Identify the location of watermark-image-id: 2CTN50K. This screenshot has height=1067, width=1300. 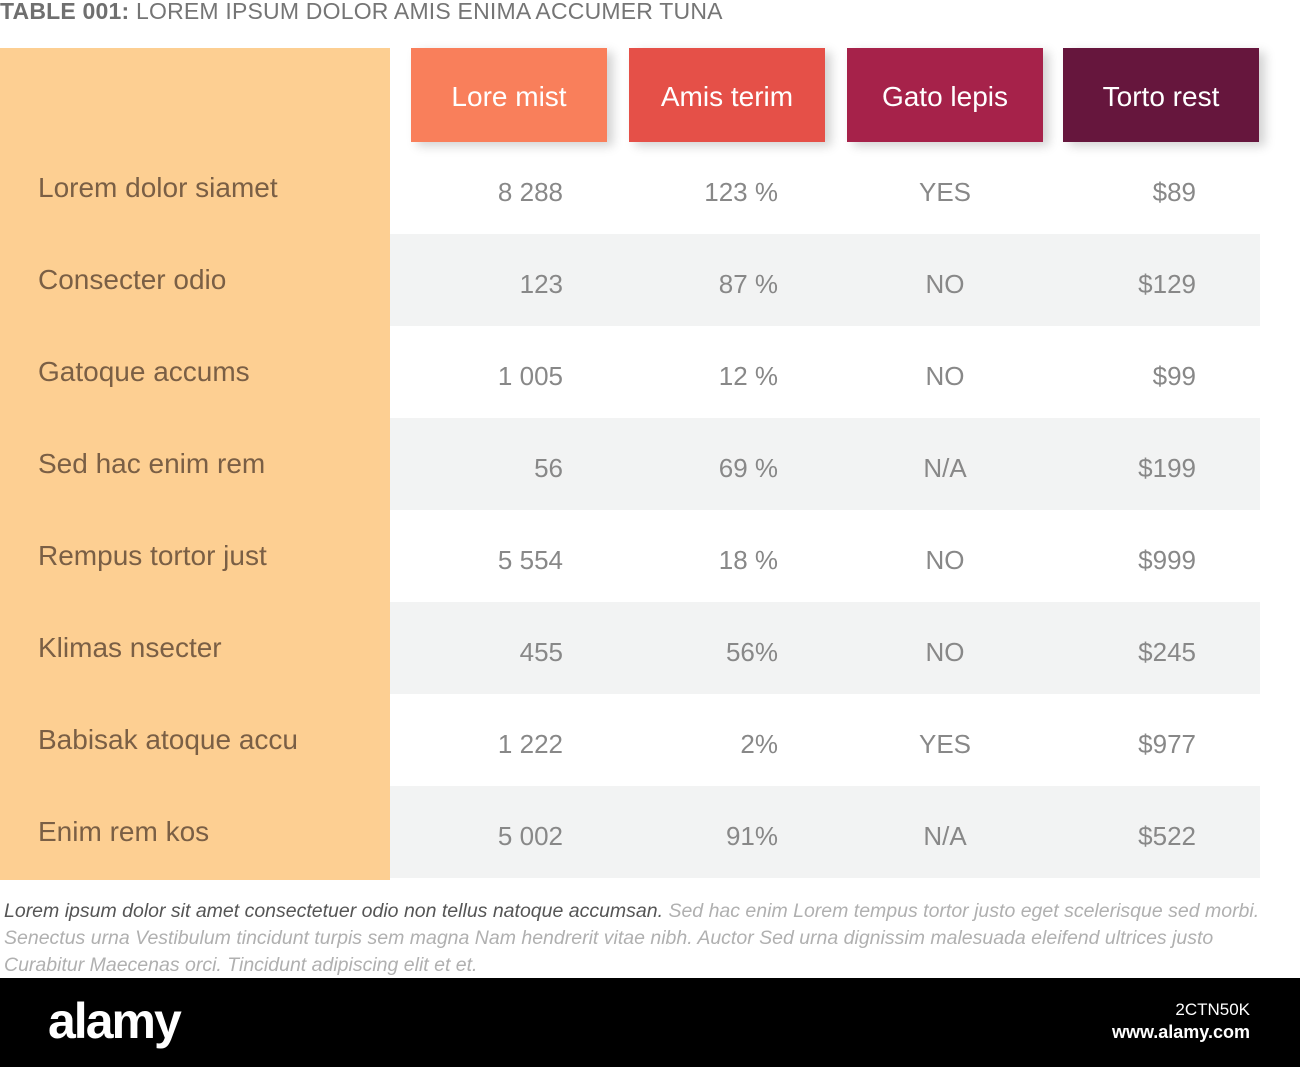
(1212, 1009).